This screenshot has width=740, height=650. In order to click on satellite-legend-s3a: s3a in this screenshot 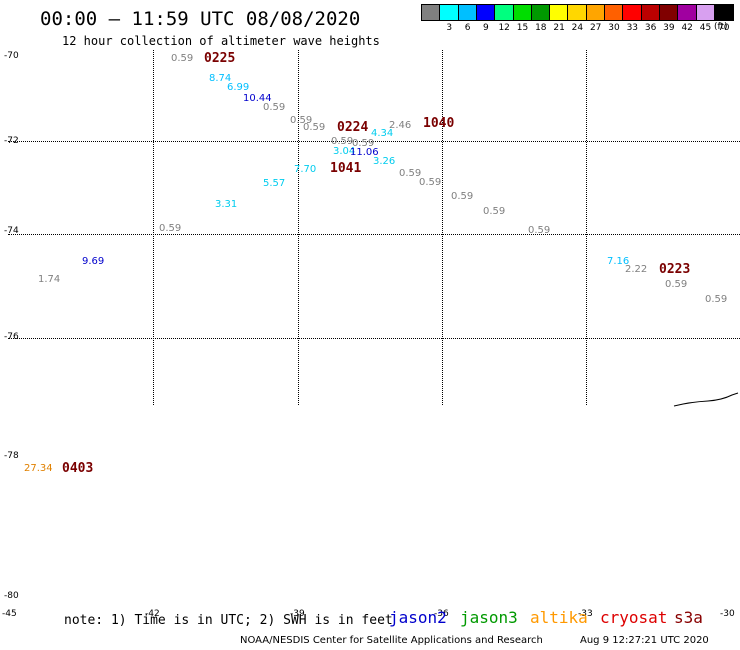, I will do `click(688, 617)`.